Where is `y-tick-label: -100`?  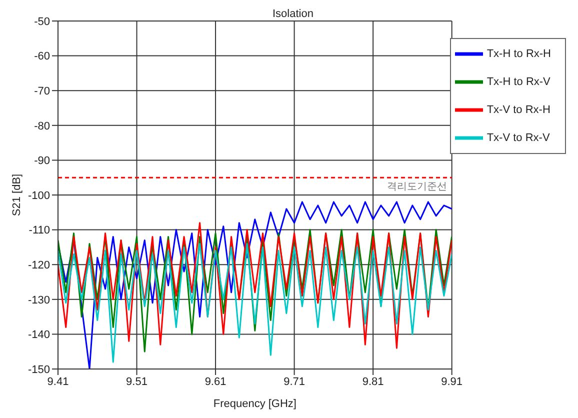 y-tick-label: -100 is located at coordinates (39, 196).